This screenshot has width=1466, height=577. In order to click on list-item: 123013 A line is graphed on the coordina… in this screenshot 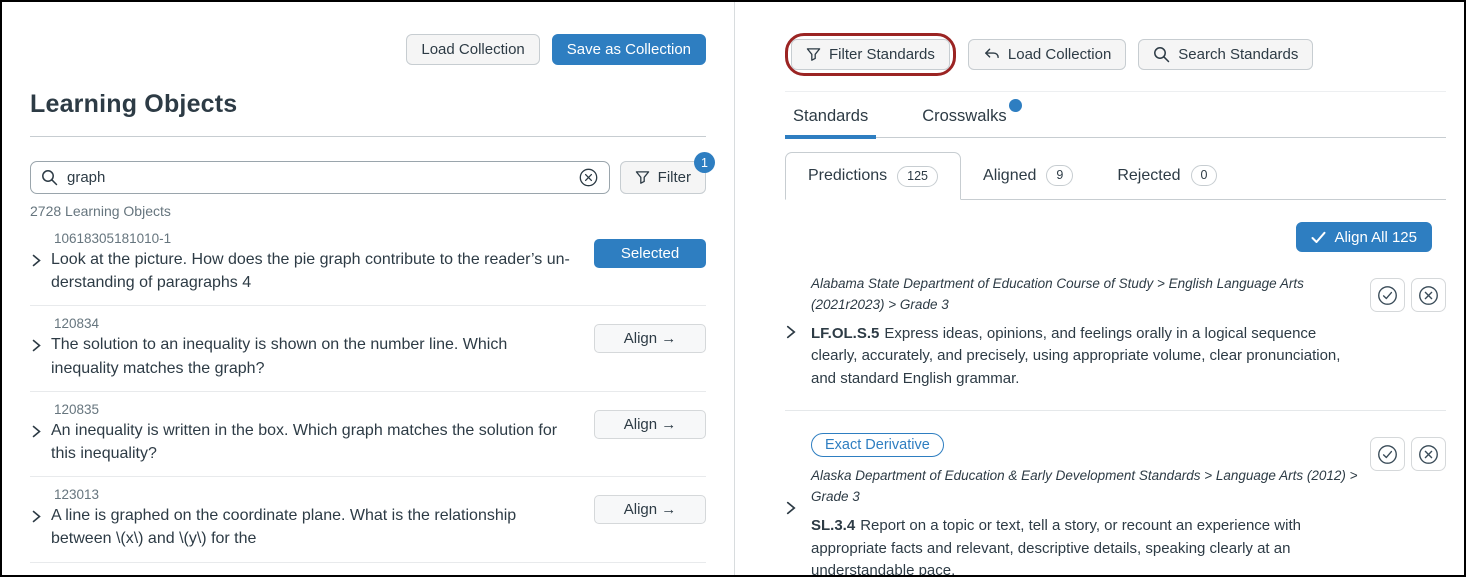, I will do `click(368, 520)`.